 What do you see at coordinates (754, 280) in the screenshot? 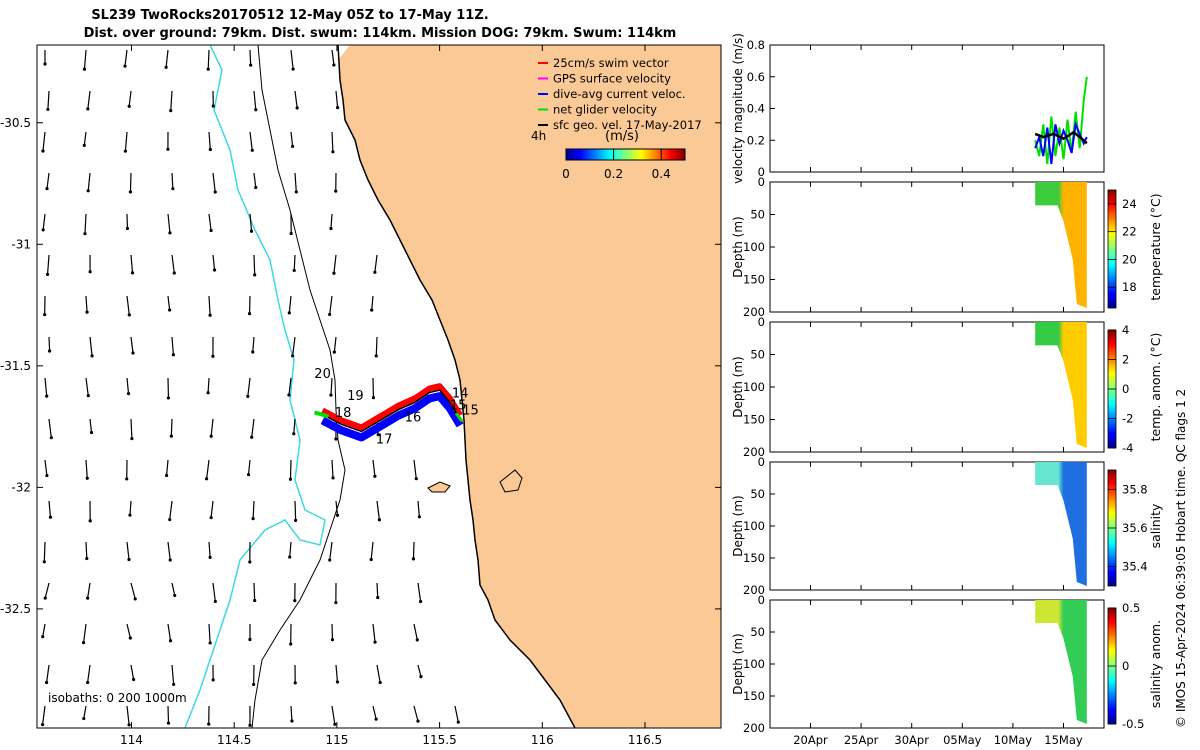
I see `y-tick-label: 150` at bounding box center [754, 280].